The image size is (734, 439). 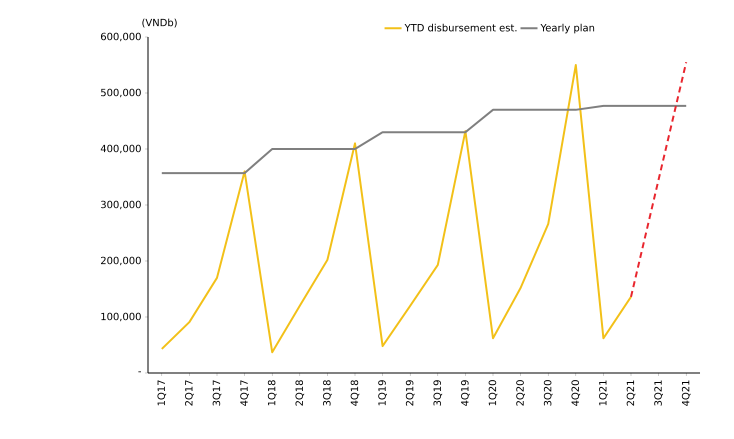 I want to click on x-tick-label: 4Q17, so click(x=244, y=393).